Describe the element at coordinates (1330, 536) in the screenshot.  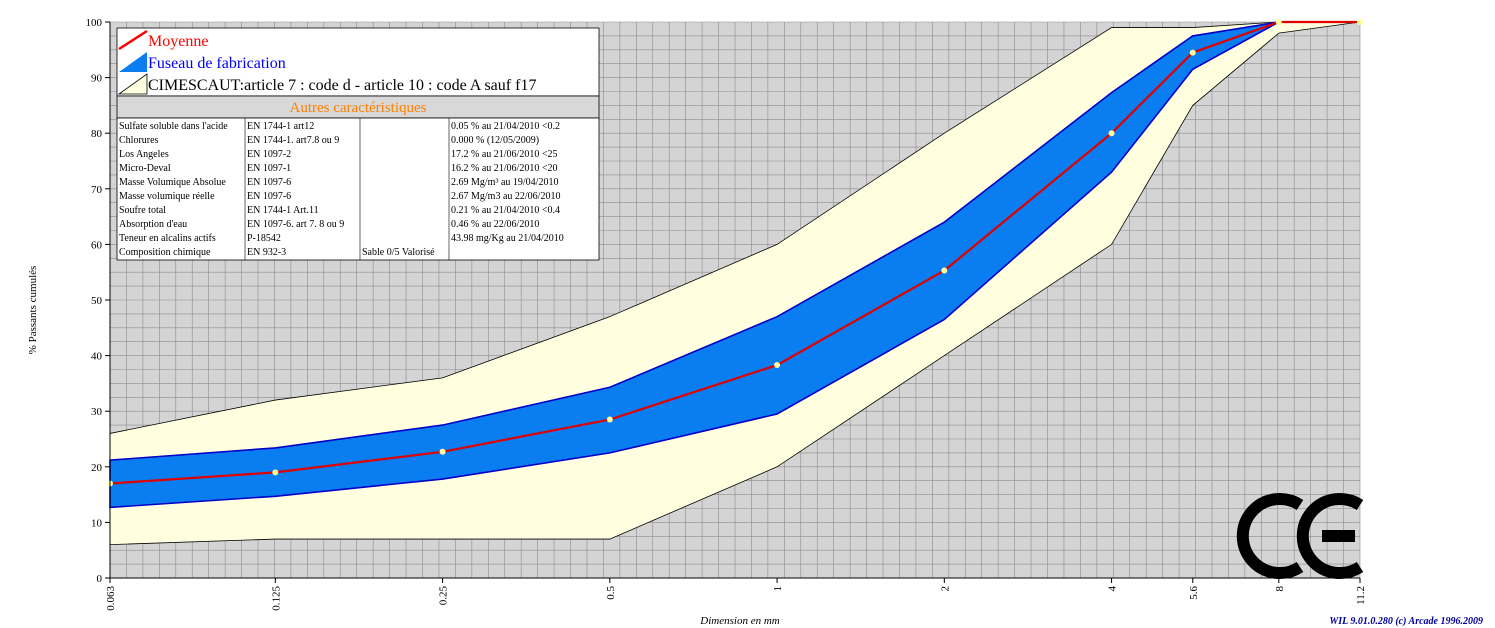
I see `ce-mark-e` at that location.